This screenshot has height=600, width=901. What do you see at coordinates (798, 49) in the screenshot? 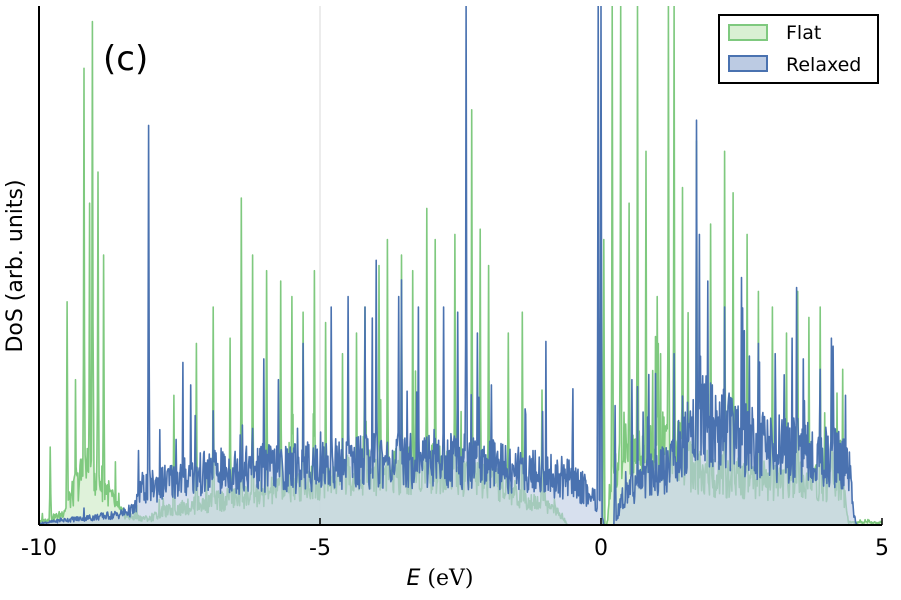
I see `legend: Flat Relaxed` at bounding box center [798, 49].